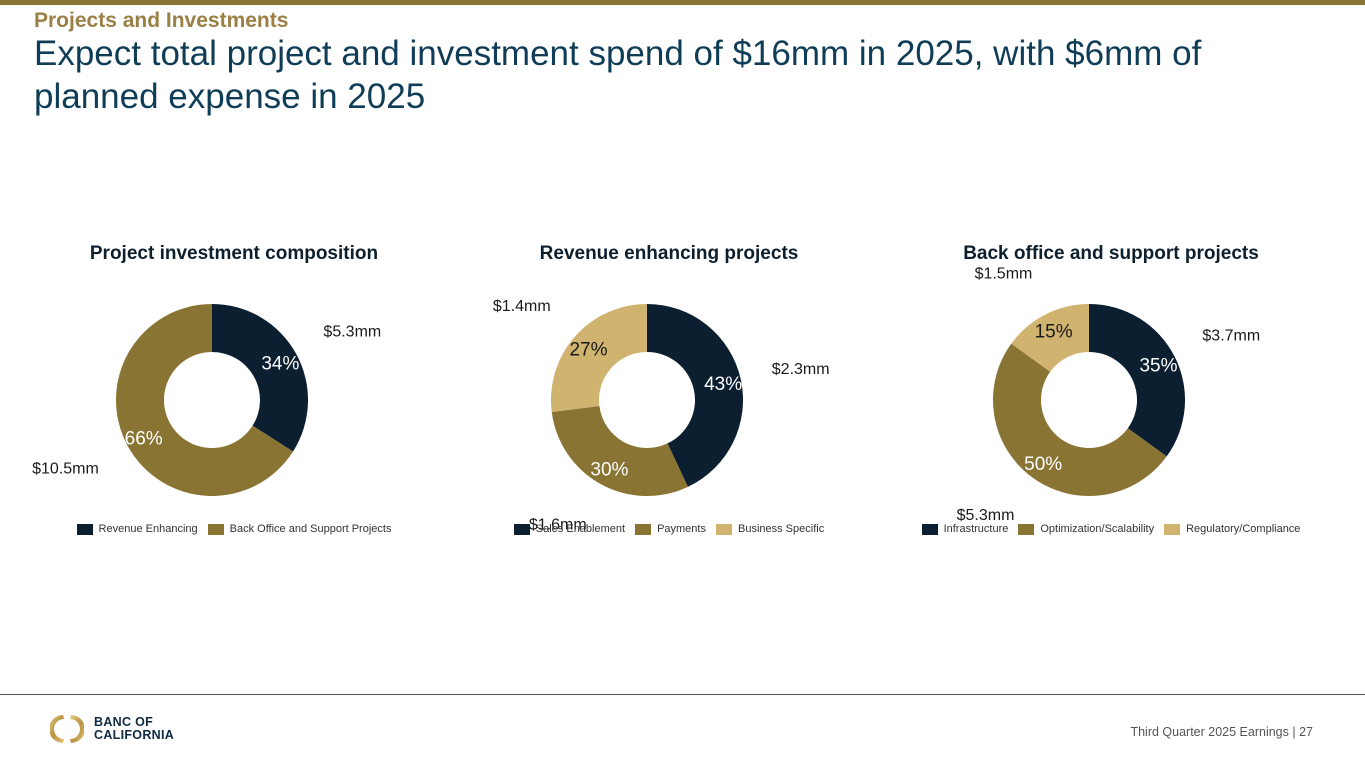 The image size is (1365, 768). What do you see at coordinates (1004, 273) in the screenshot?
I see `amount-label: $1.5mm` at bounding box center [1004, 273].